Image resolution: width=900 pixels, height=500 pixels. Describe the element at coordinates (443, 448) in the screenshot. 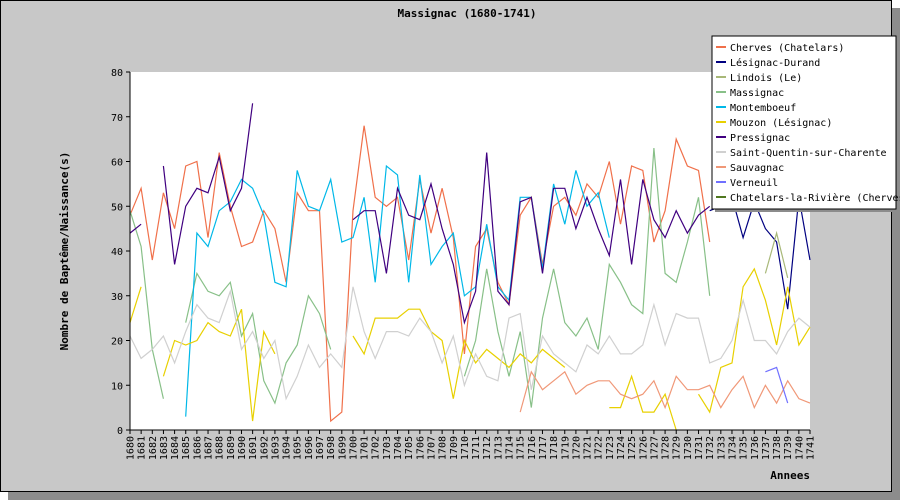

I see `x-tick-label: 1708` at that location.